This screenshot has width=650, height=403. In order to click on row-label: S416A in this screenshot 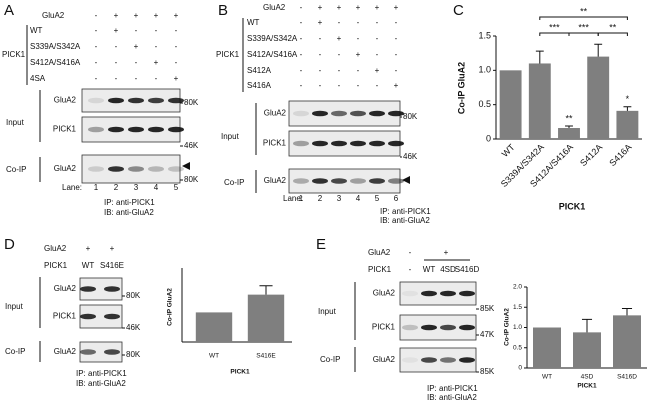, I will do `click(259, 85)`.